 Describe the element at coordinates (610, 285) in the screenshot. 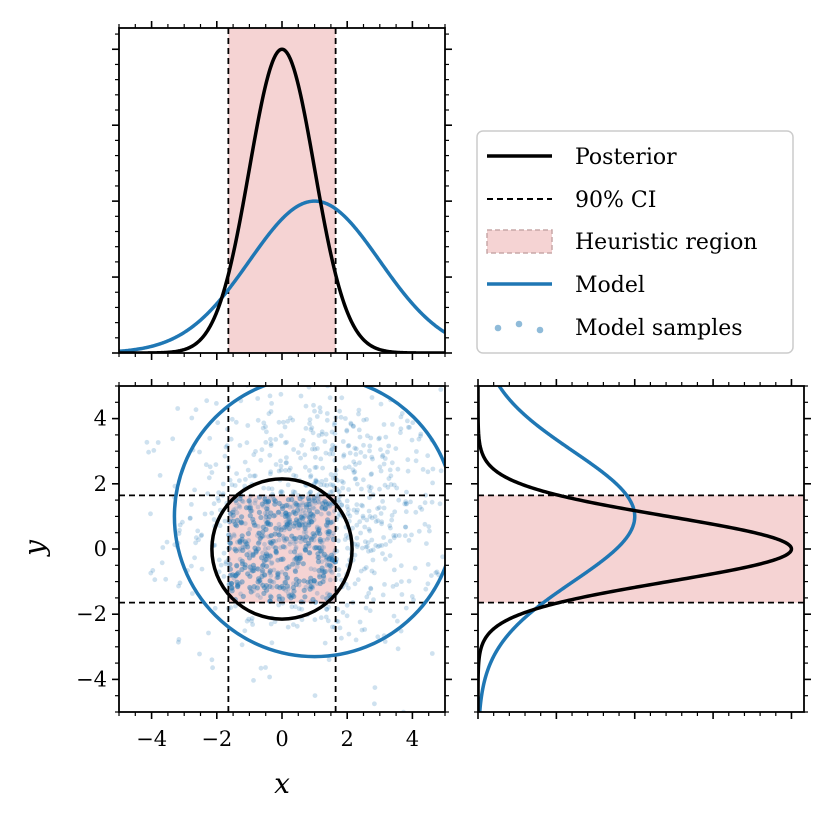

I see `legend-model-label: Model` at that location.